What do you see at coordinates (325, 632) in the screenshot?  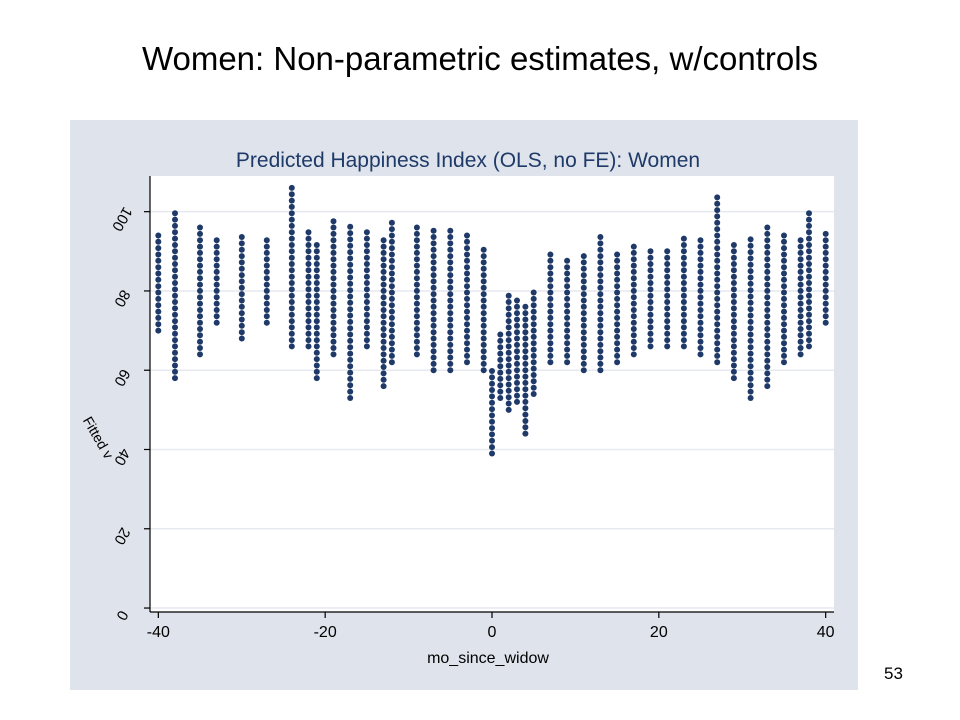 I see `x-tick-label: -20` at bounding box center [325, 632].